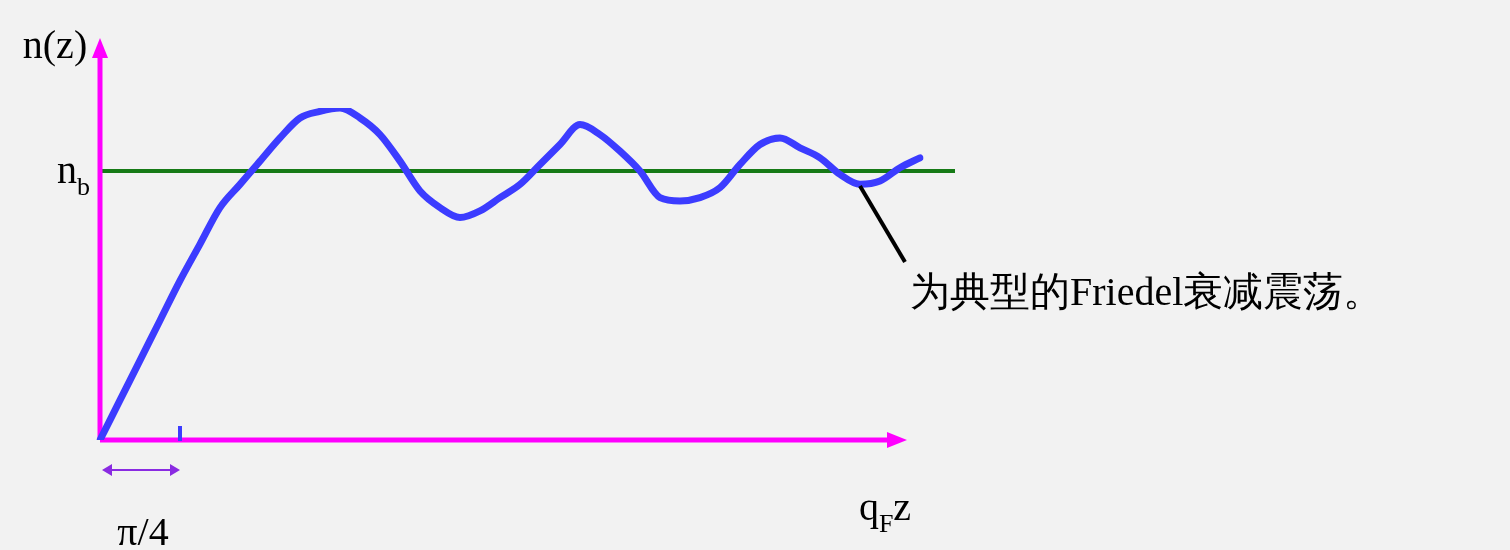 Image resolution: width=1510 pixels, height=550 pixels. I want to click on annotation: 为典型的Friedel衰减震荡。, so click(1147, 291).